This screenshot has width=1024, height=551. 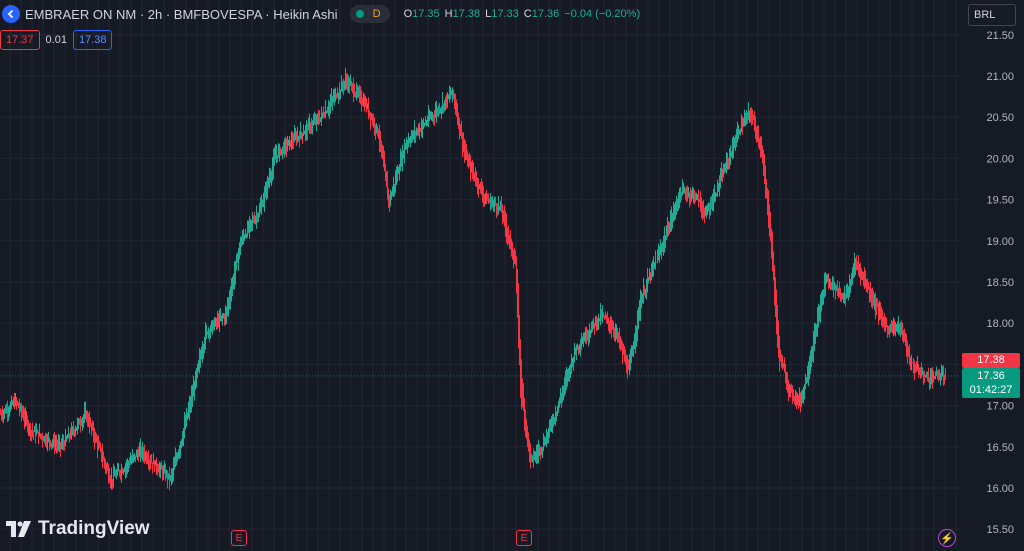 What do you see at coordinates (20, 40) in the screenshot?
I see `sell-price-button: 17.37` at bounding box center [20, 40].